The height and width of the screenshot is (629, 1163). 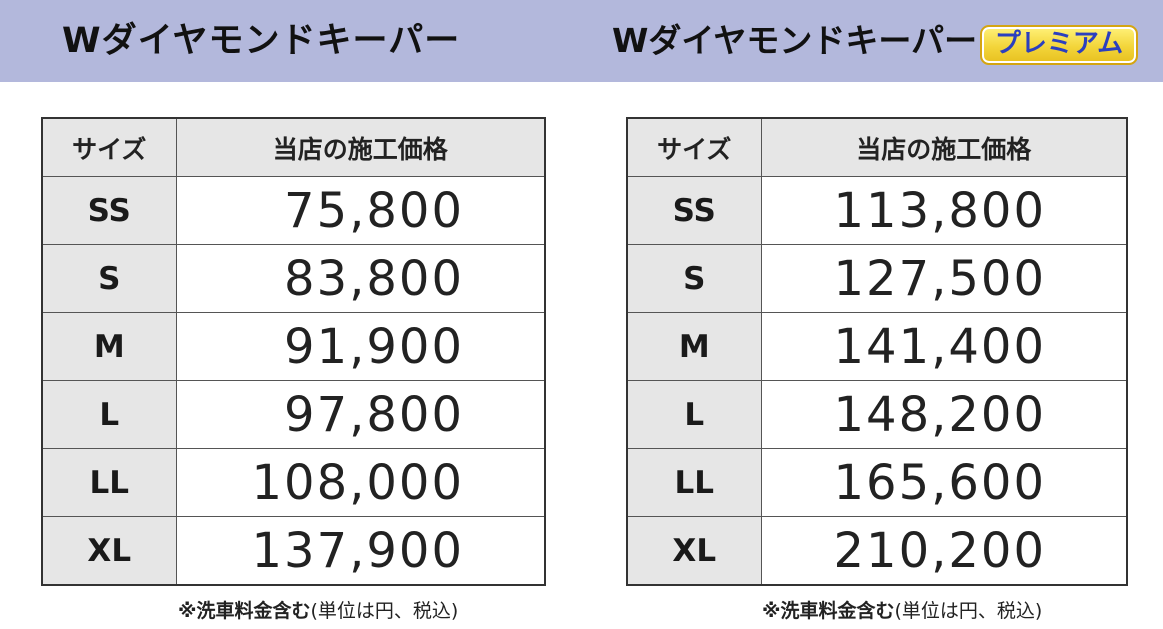 I want to click on table-row: SS 75,800, so click(x=293, y=210).